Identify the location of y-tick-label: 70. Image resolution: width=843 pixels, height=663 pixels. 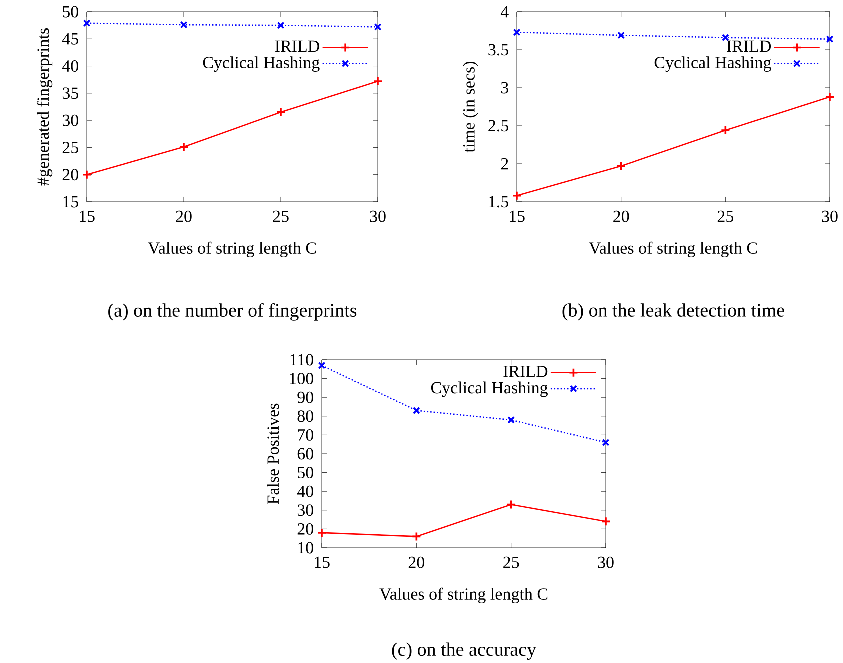
(306, 435).